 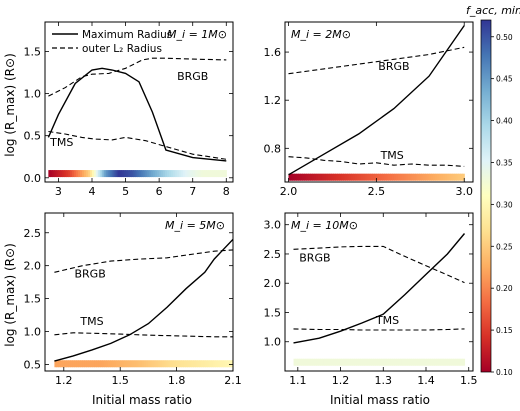 I want to click on panel-label: M_i = 10M⊙, so click(x=324, y=225).